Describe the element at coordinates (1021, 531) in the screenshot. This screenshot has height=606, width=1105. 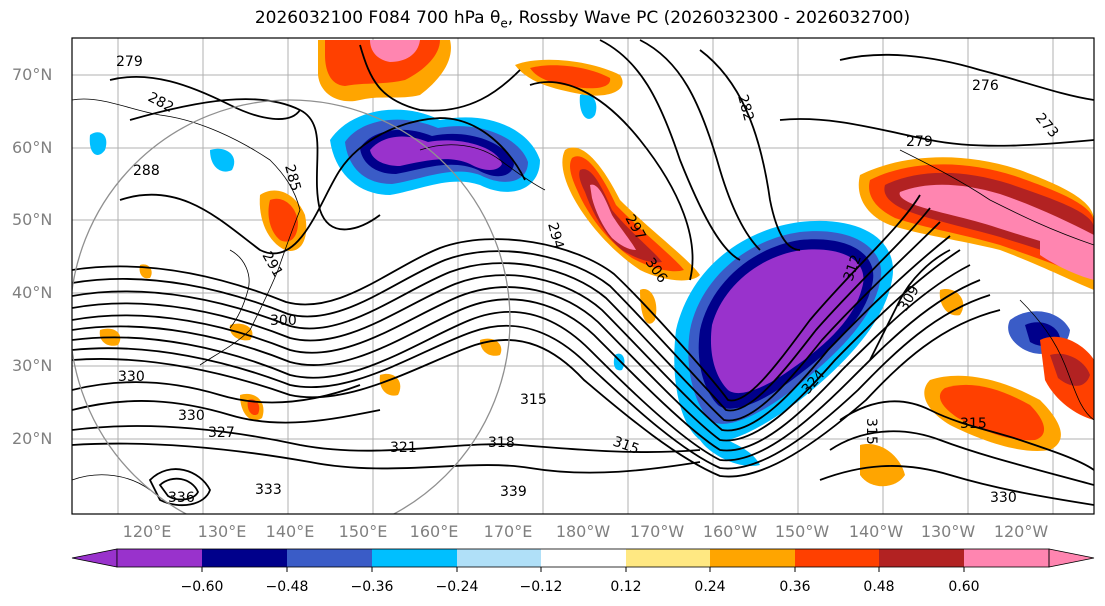
I see `lon-label: 120°W` at that location.